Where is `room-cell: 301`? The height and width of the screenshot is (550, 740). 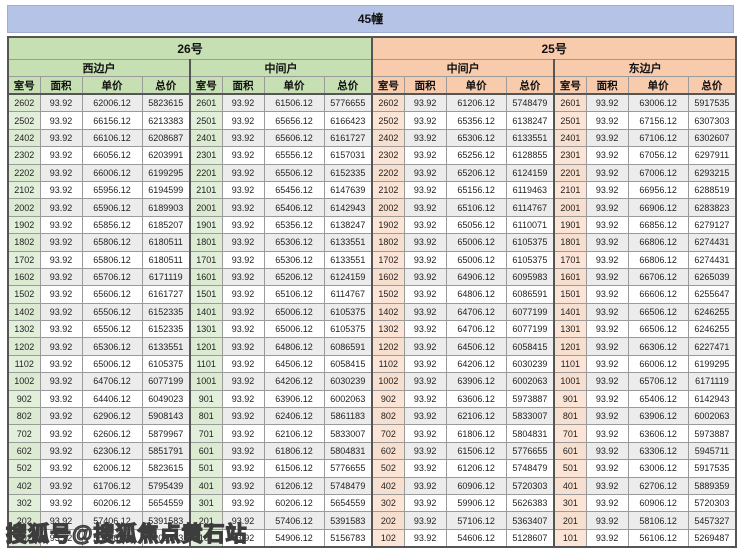 room-cell: 301 is located at coordinates (206, 503).